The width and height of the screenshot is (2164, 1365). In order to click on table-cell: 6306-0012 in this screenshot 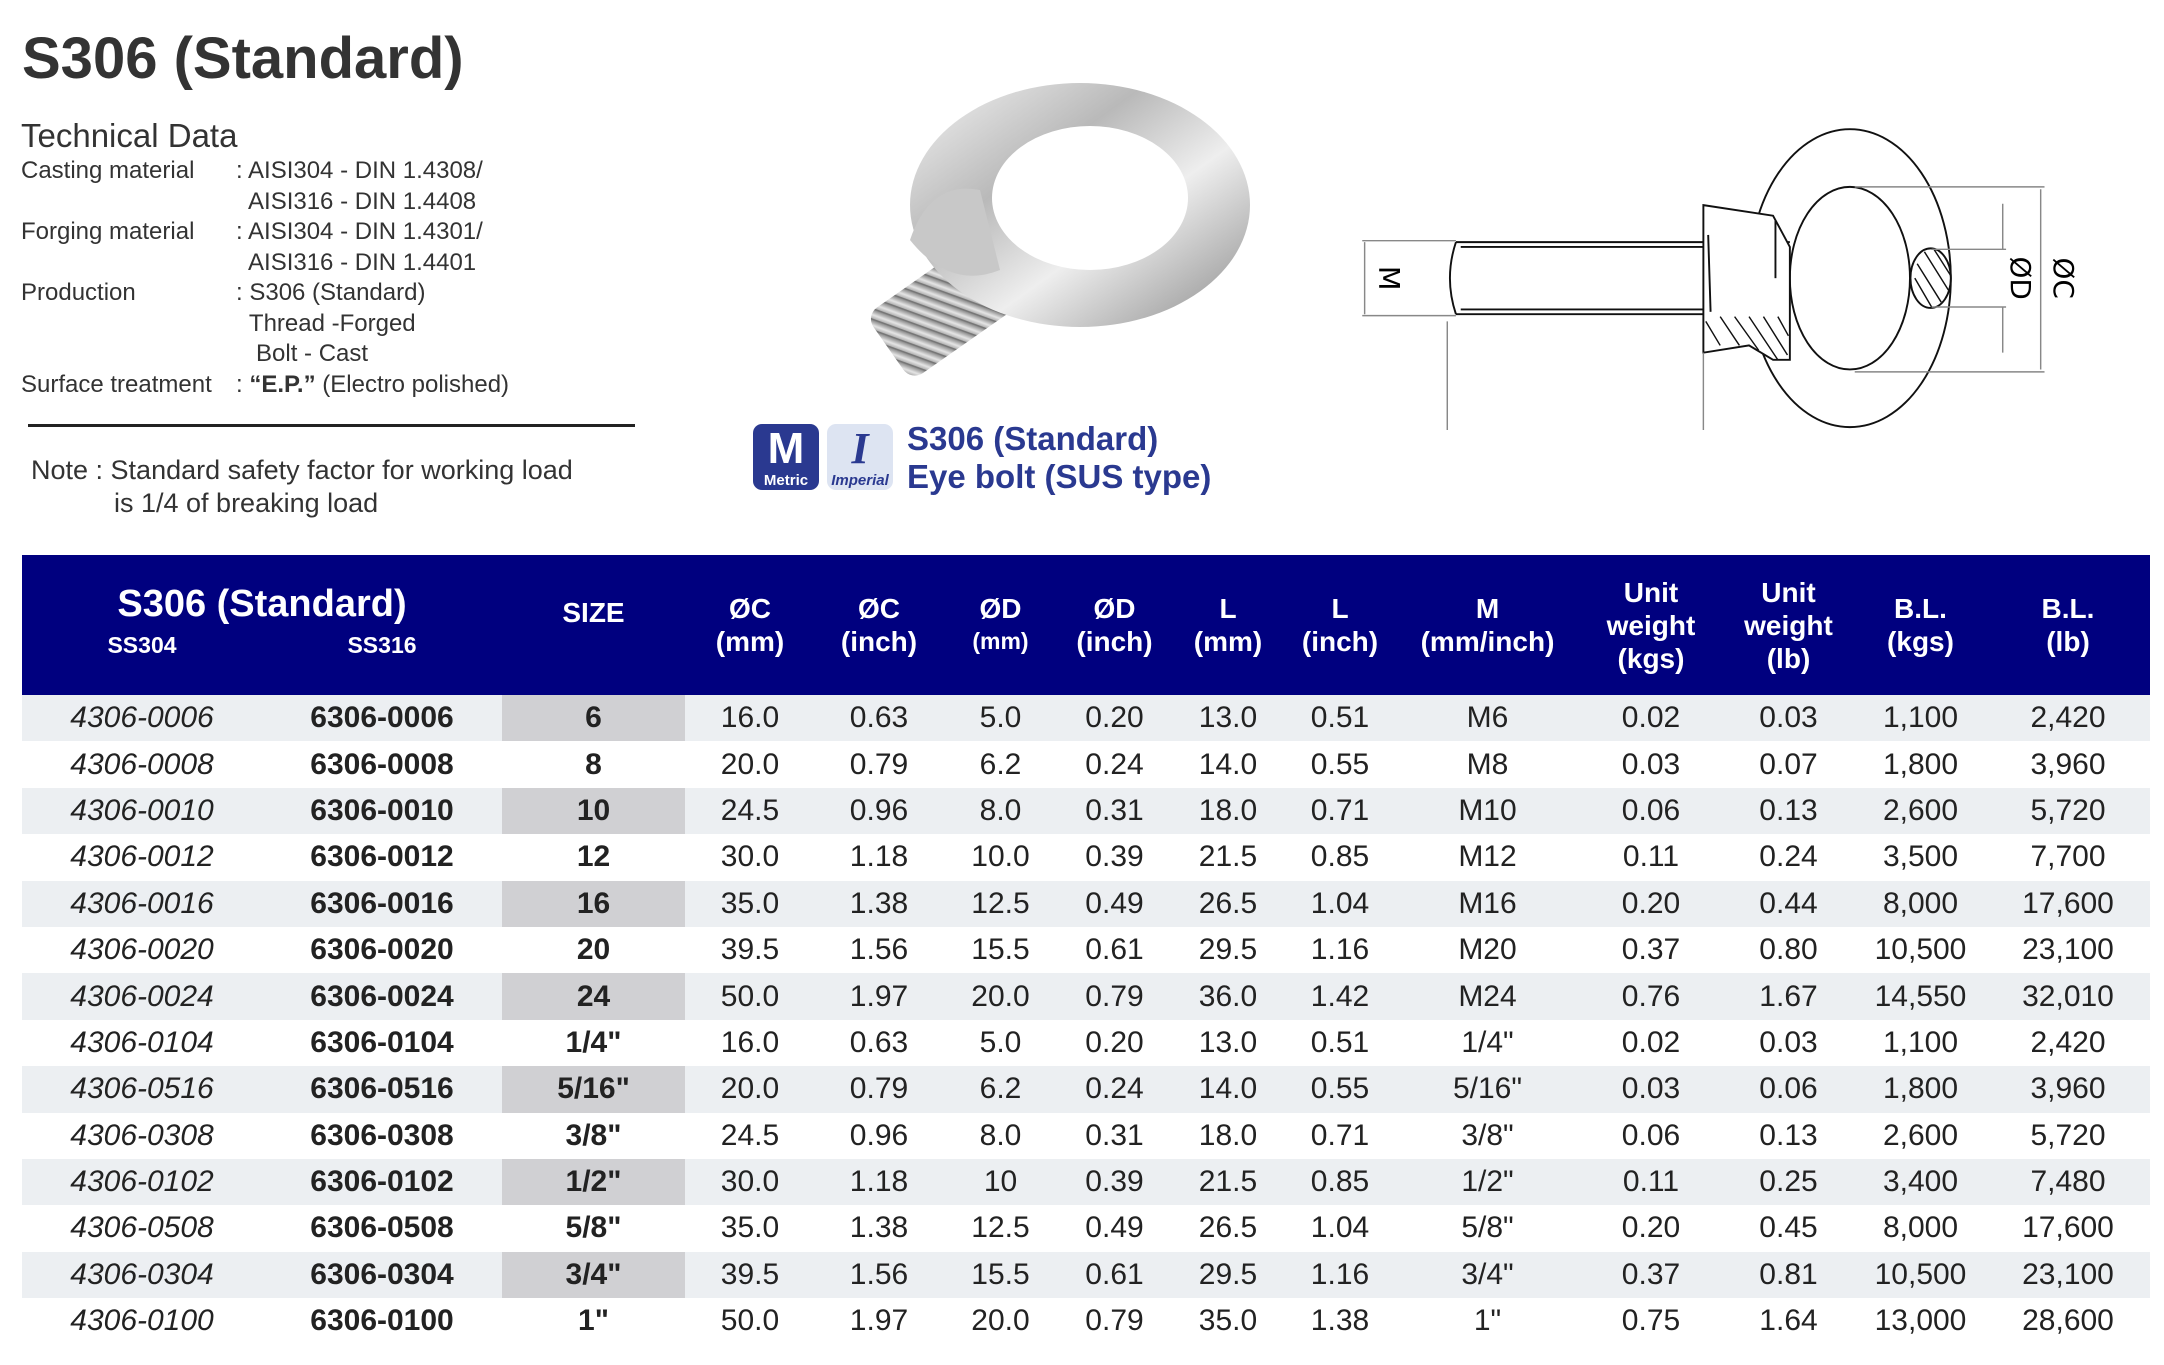, I will do `click(382, 857)`.